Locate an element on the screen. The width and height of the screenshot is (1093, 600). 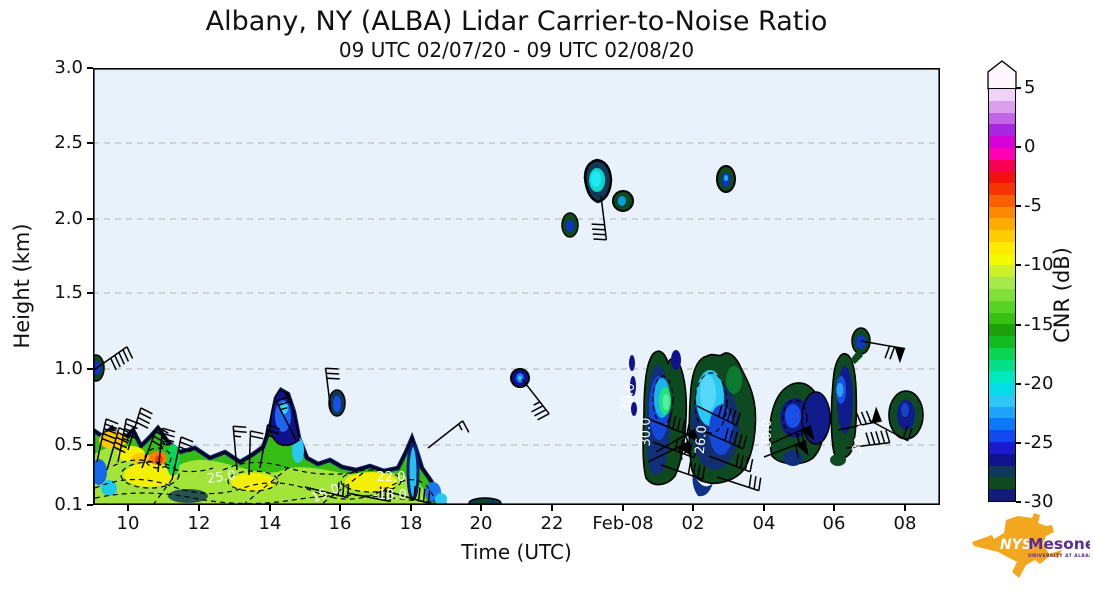
colorbar-tick-label: -30 is located at coordinates (1039, 501).